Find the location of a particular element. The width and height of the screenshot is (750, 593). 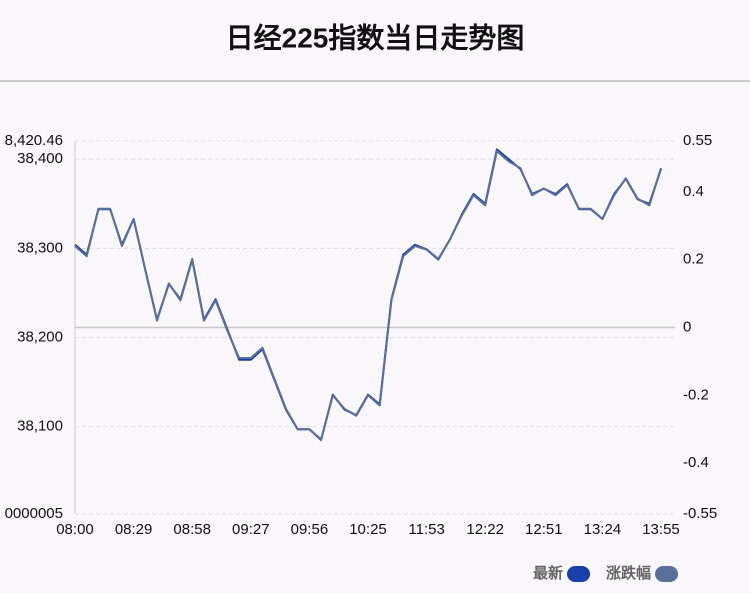

x-tick-label: 12:22 is located at coordinates (485, 529).